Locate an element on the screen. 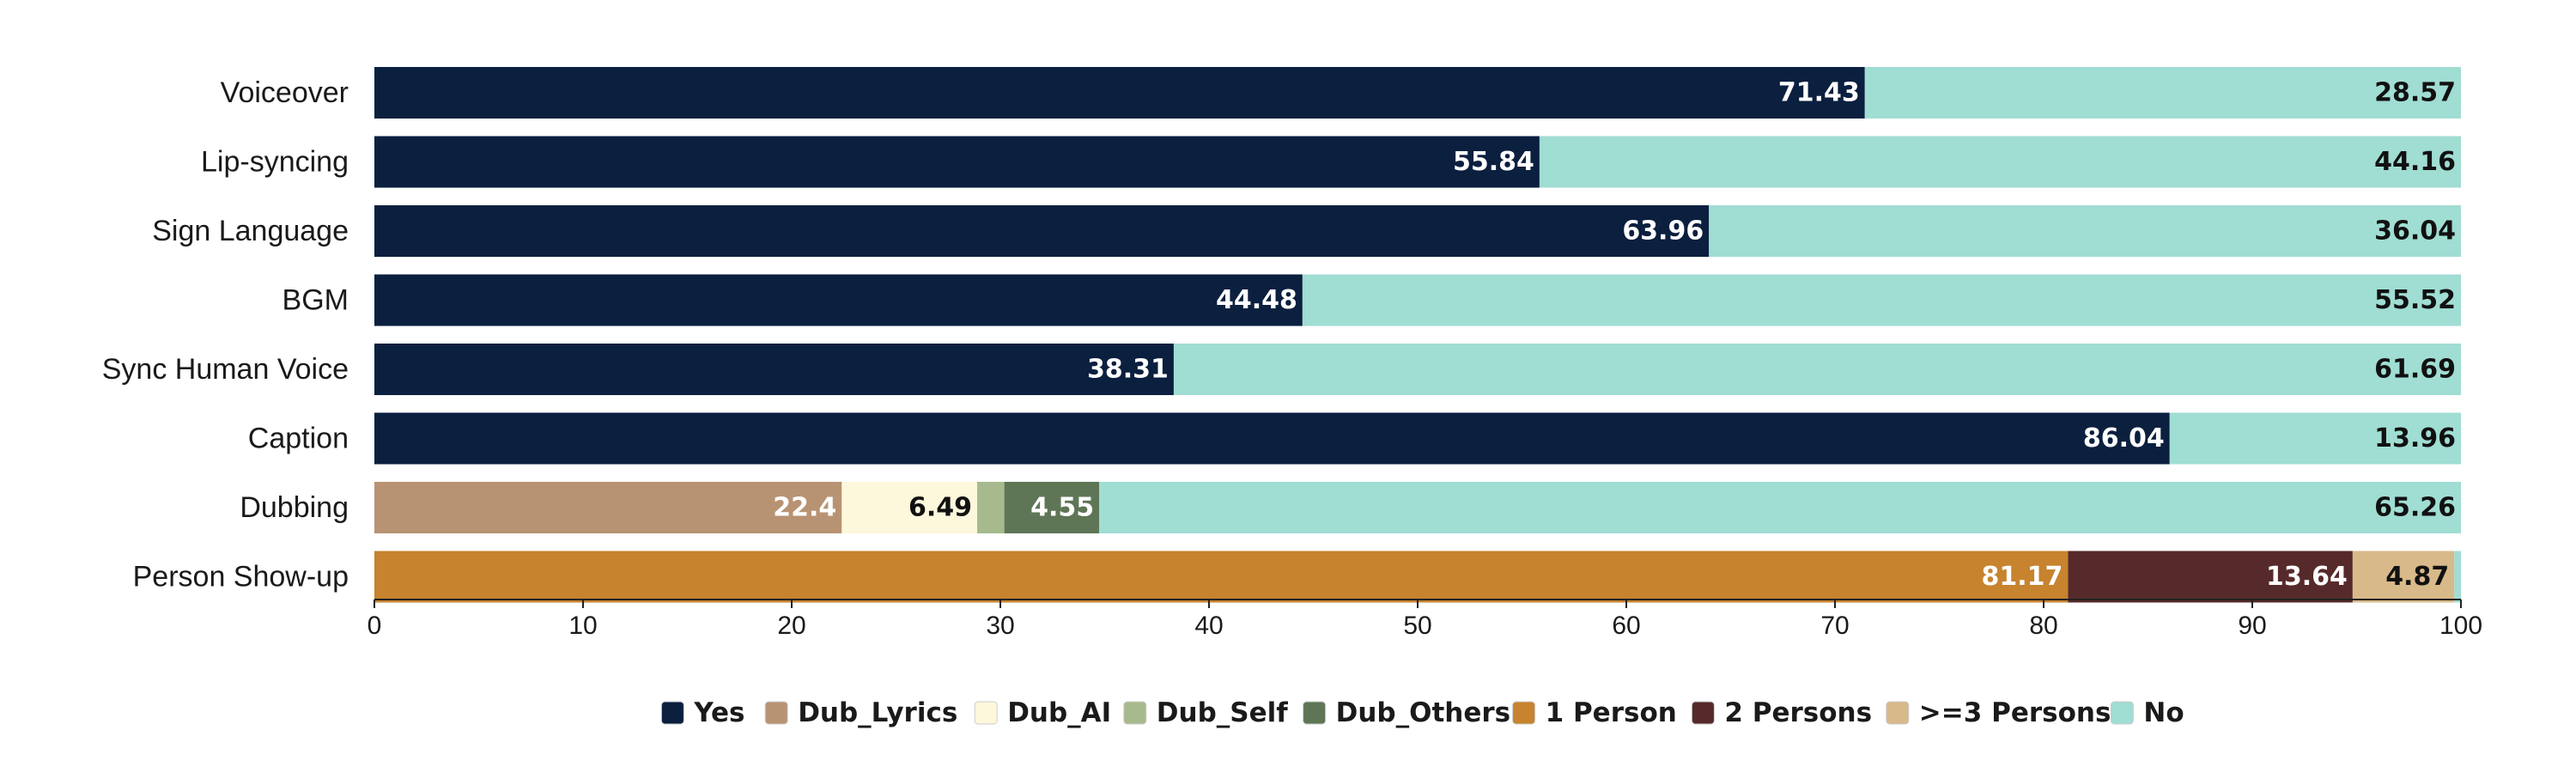 This screenshot has height=773, width=2576. value-label-person-show-up-3-persons: 4.87 is located at coordinates (2417, 577).